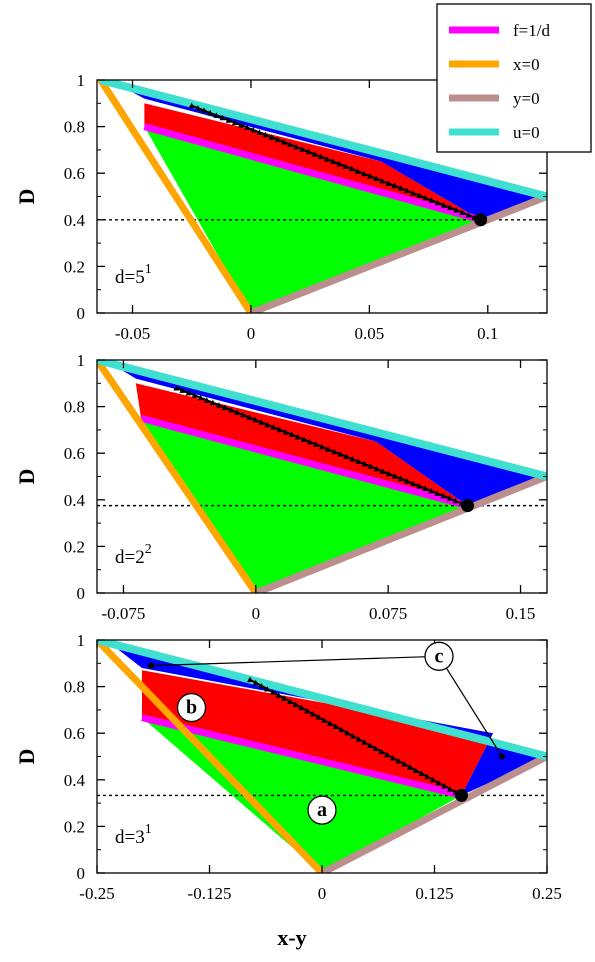  I want to click on x-tick-label: 0.1, so click(487, 333).